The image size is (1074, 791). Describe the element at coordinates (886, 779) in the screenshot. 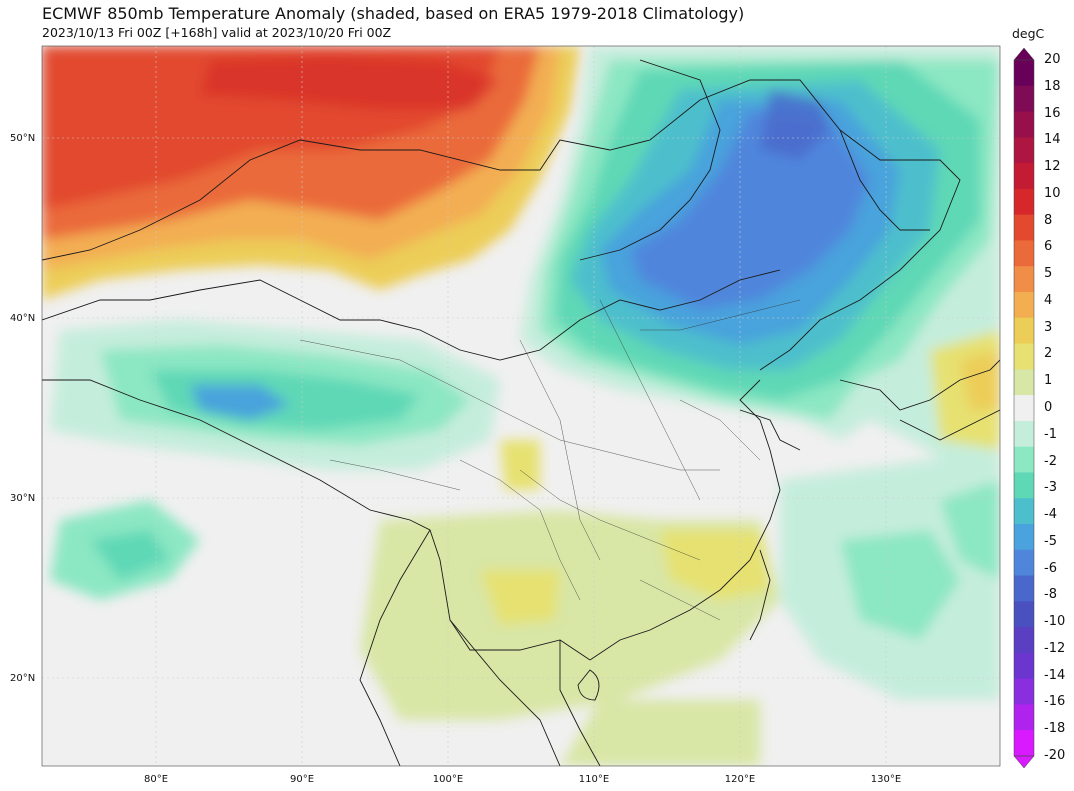

I see `longitude-label: 130°E` at that location.